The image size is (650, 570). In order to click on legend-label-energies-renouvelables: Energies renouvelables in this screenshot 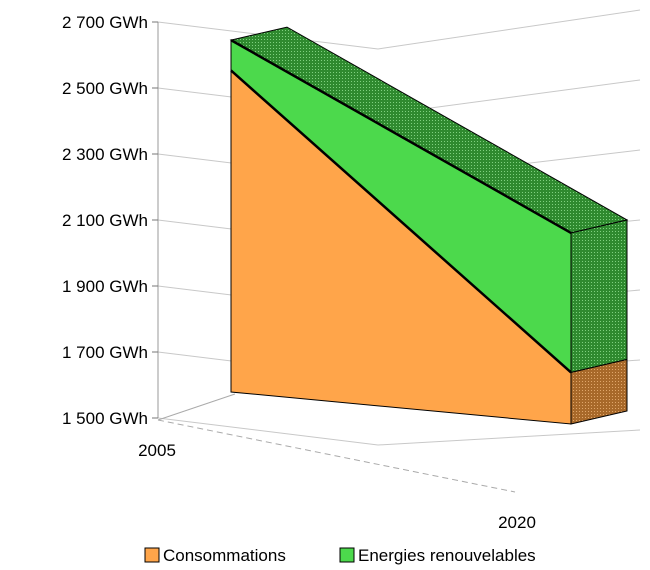, I will do `click(447, 555)`.